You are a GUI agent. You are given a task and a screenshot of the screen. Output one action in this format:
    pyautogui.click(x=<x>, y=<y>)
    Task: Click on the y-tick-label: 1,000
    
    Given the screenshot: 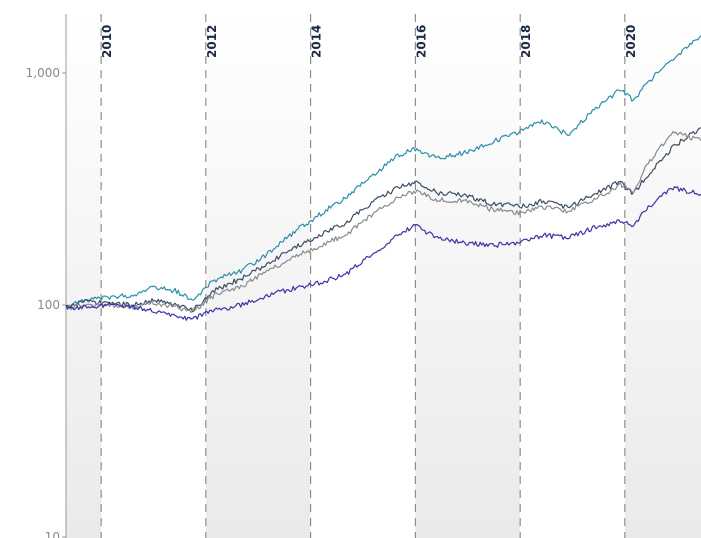 What is the action you would take?
    pyautogui.click(x=43, y=73)
    